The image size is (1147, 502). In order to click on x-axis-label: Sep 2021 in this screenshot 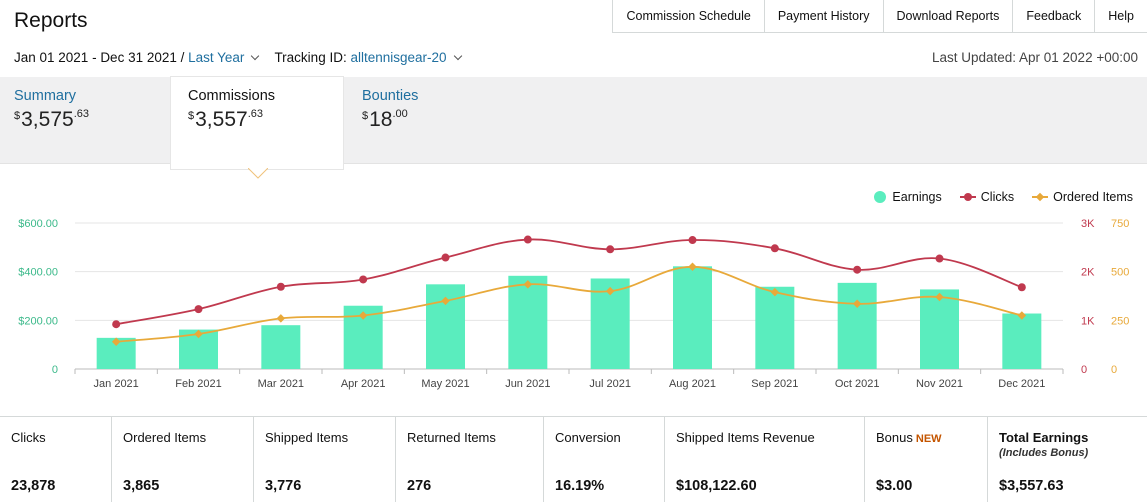, I will do `click(774, 384)`.